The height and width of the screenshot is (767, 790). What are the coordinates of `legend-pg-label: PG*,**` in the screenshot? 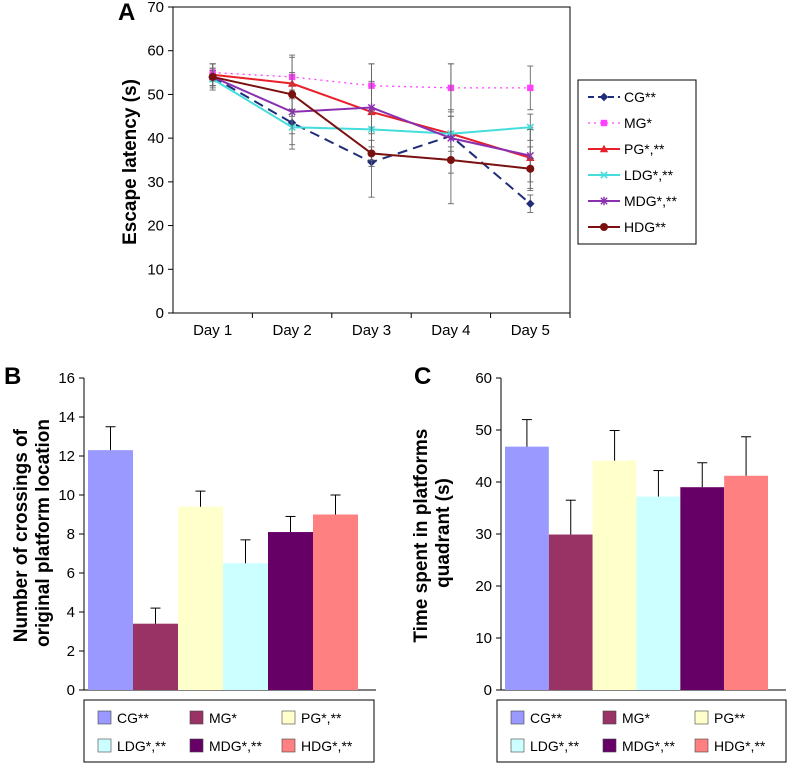 It's located at (644, 149).